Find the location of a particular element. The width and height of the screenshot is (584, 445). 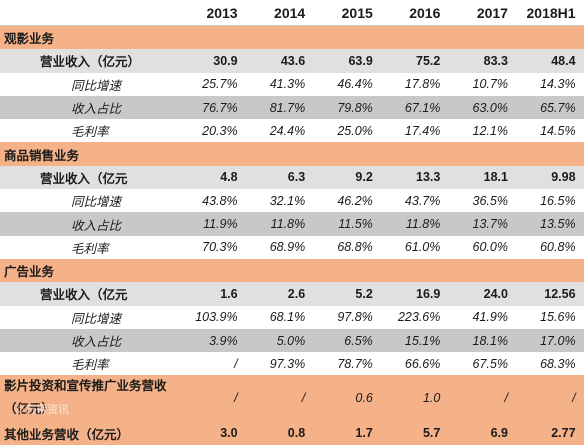

table-cell: 46.4% is located at coordinates (355, 84).